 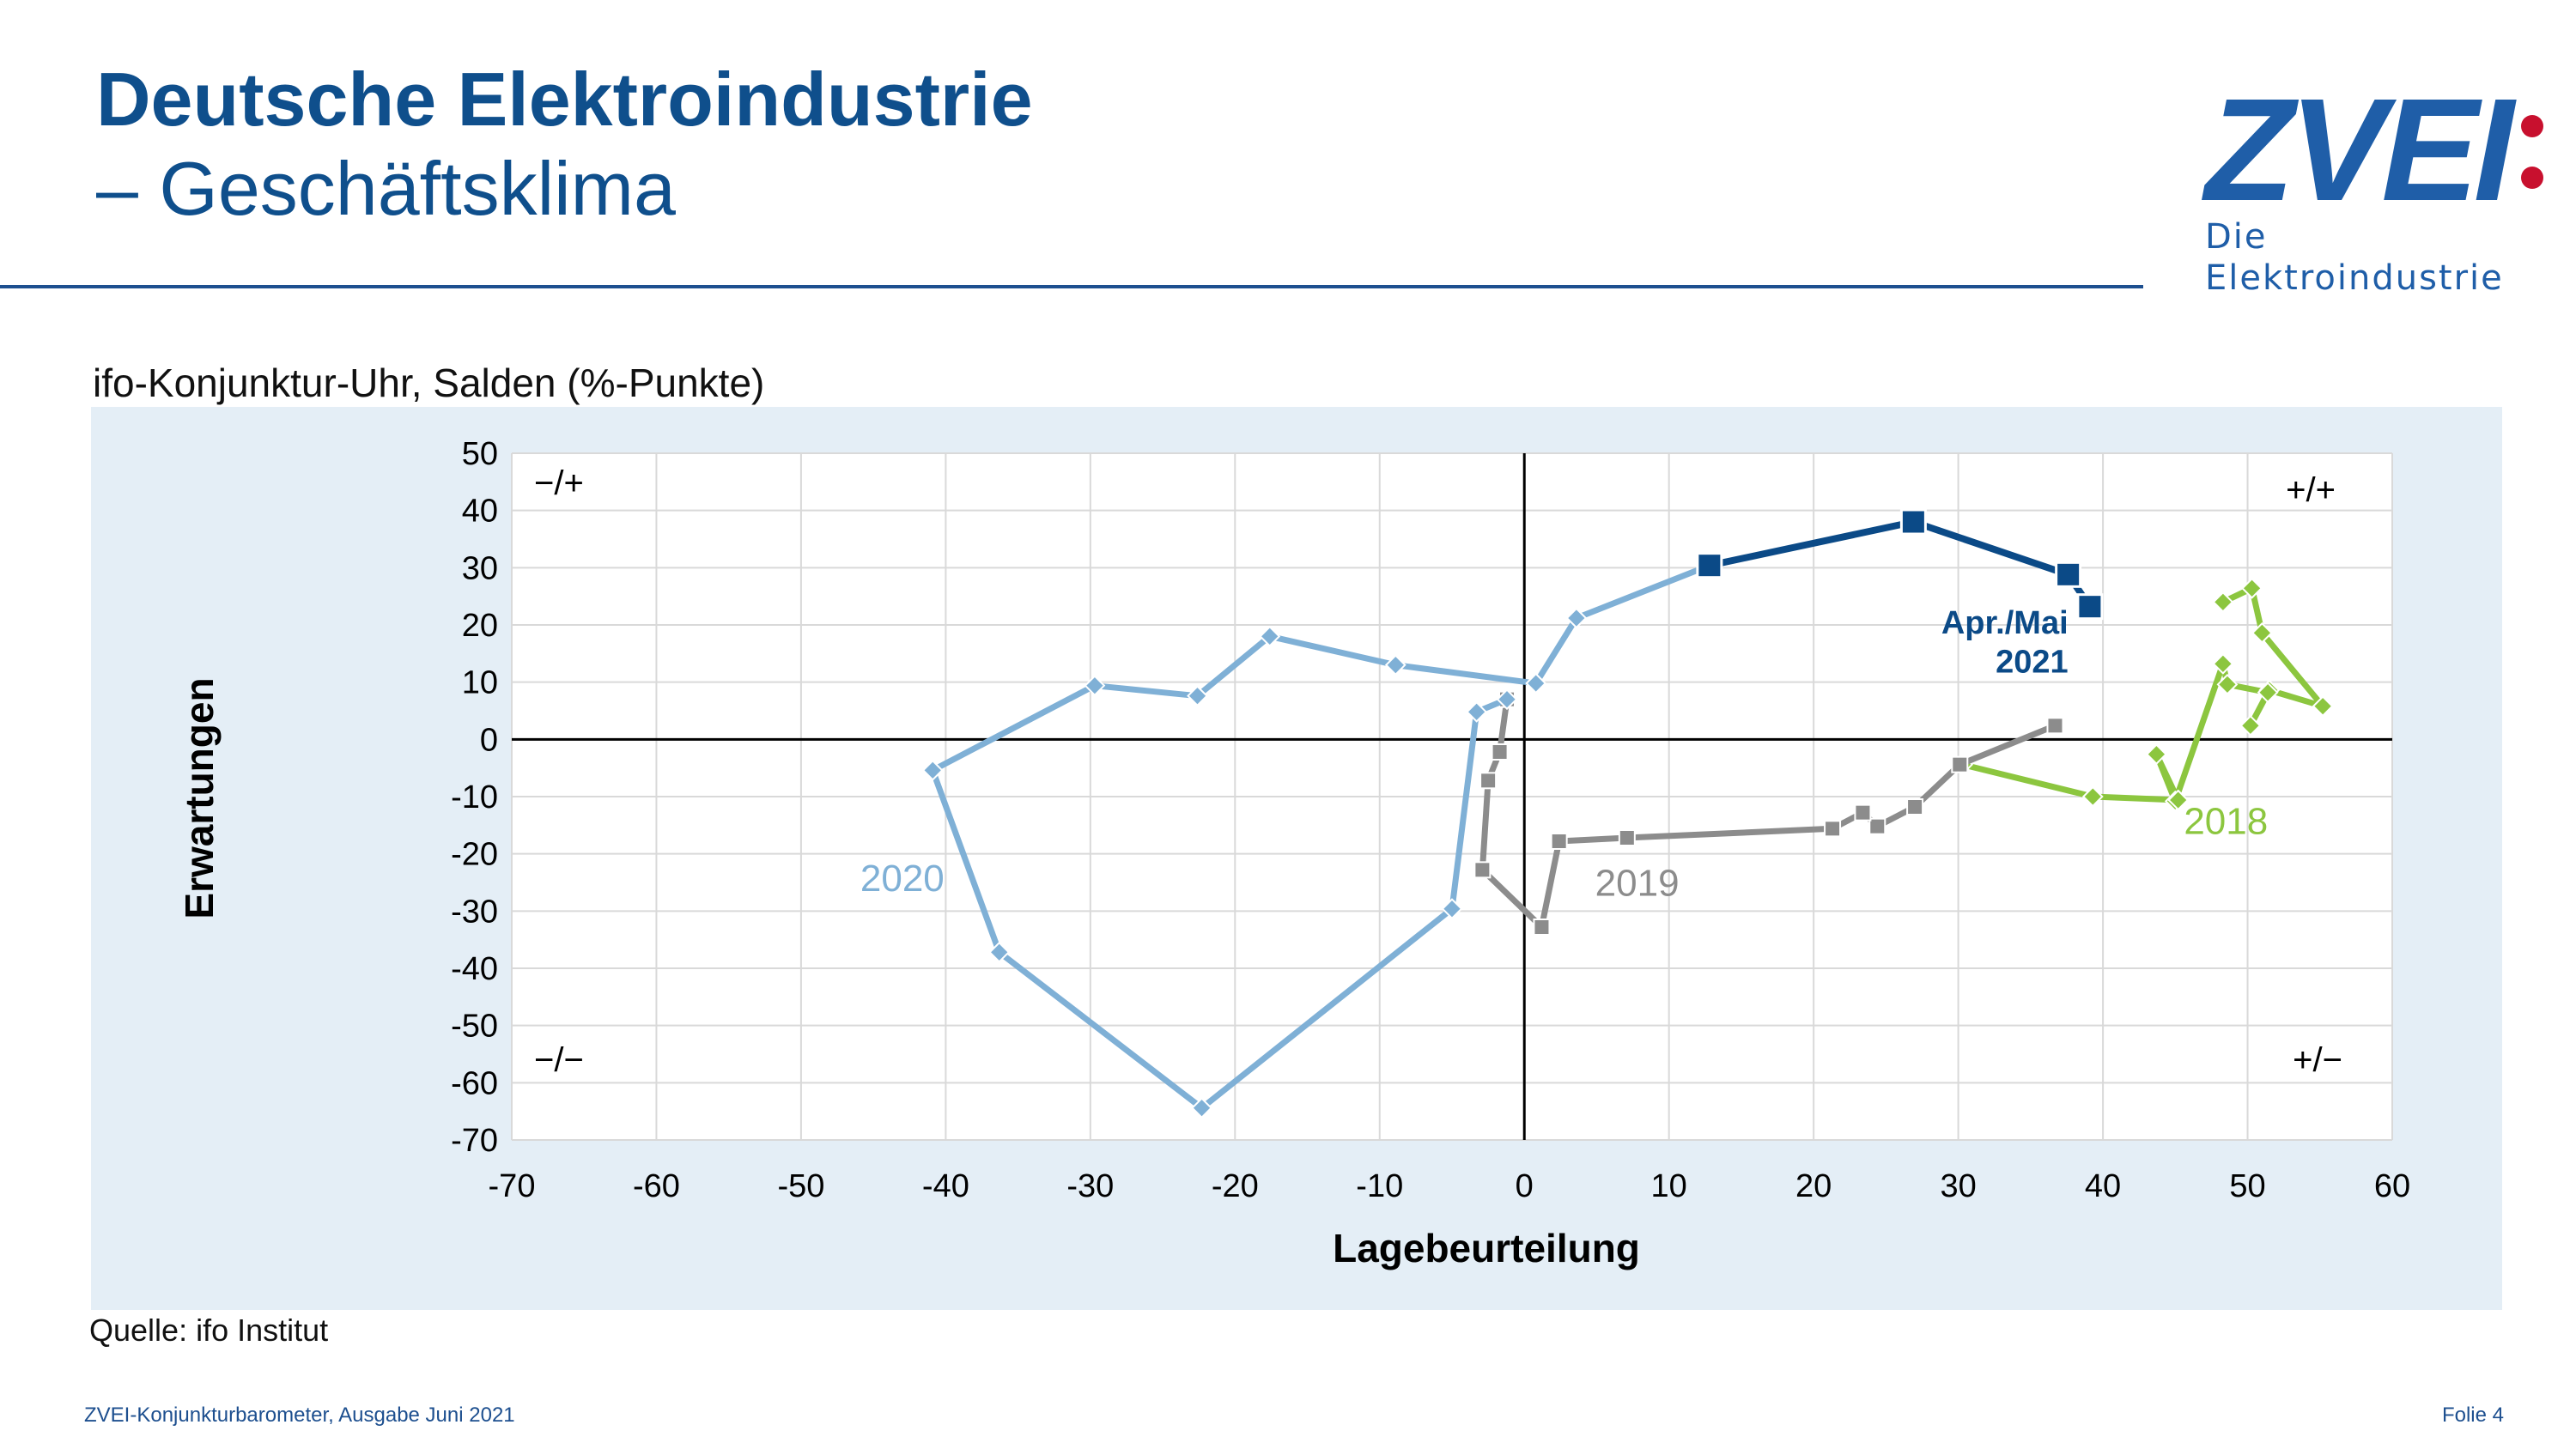 What do you see at coordinates (474, 1083) in the screenshot?
I see `y-tick-label: -60` at bounding box center [474, 1083].